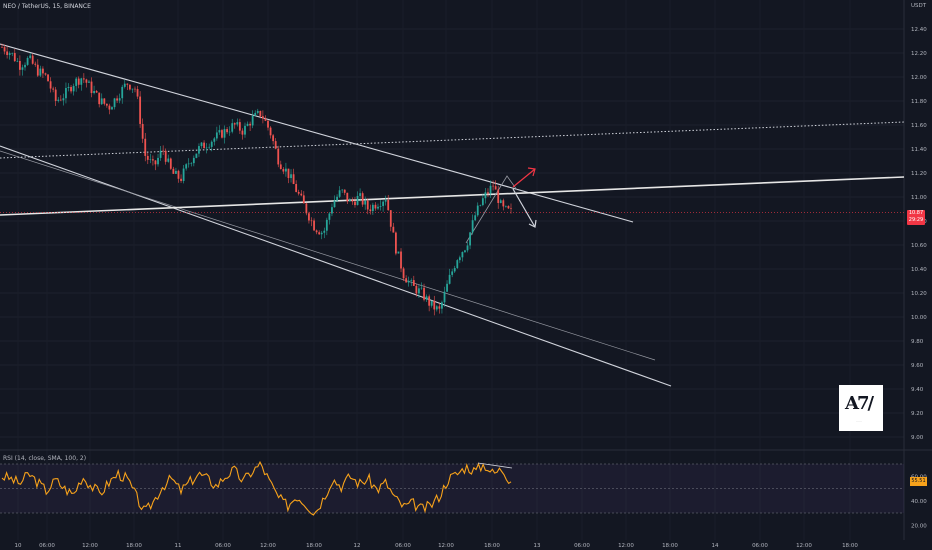  I want to click on price-axis-label: 12.40, so click(919, 30).